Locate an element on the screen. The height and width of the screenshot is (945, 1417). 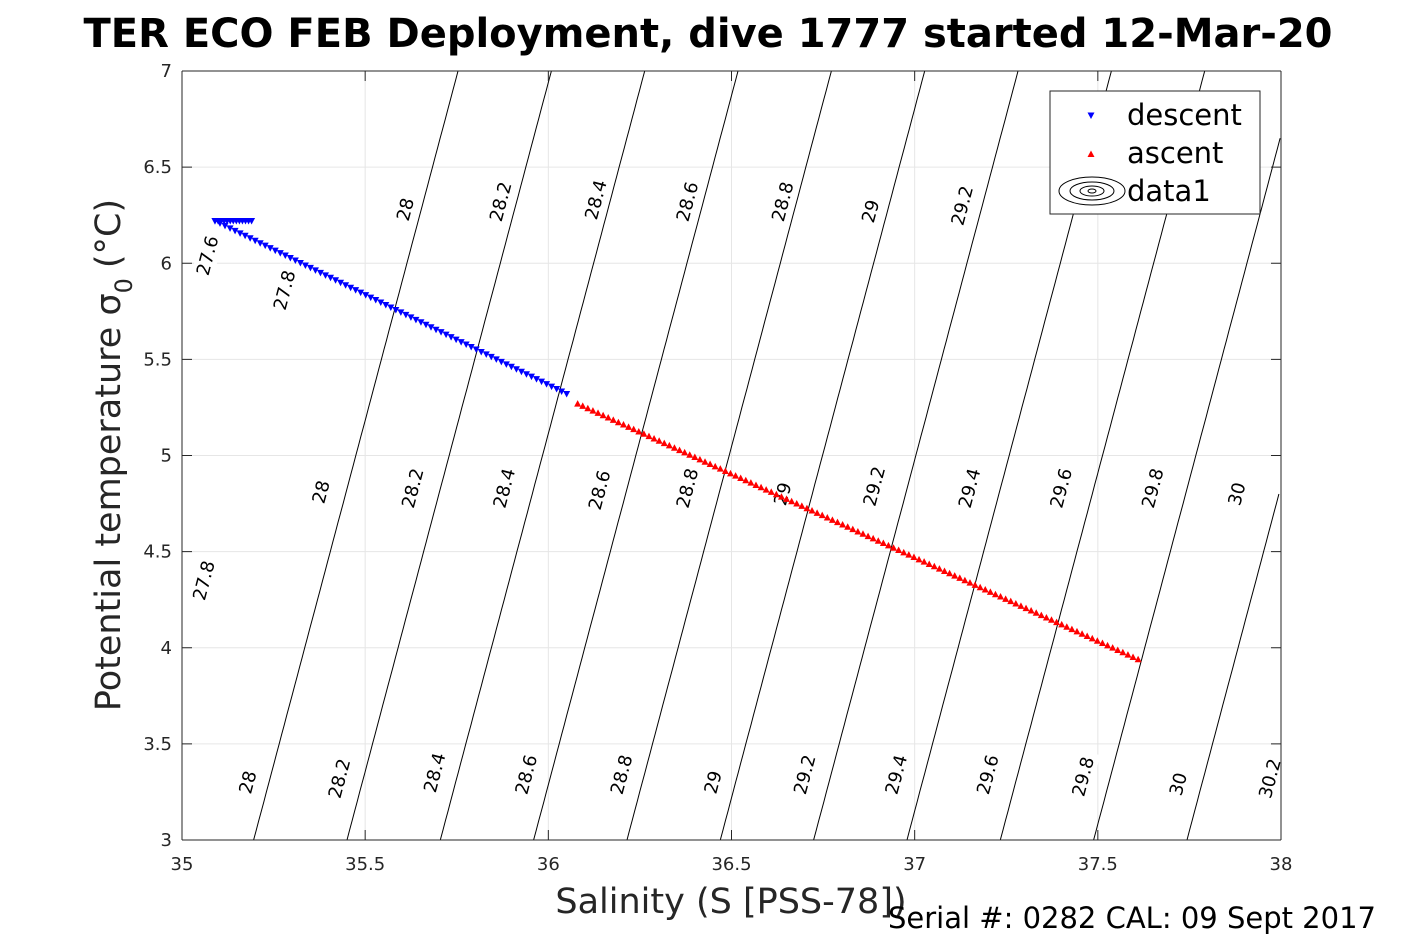
y-tick-label: 5 is located at coordinates (166, 456).